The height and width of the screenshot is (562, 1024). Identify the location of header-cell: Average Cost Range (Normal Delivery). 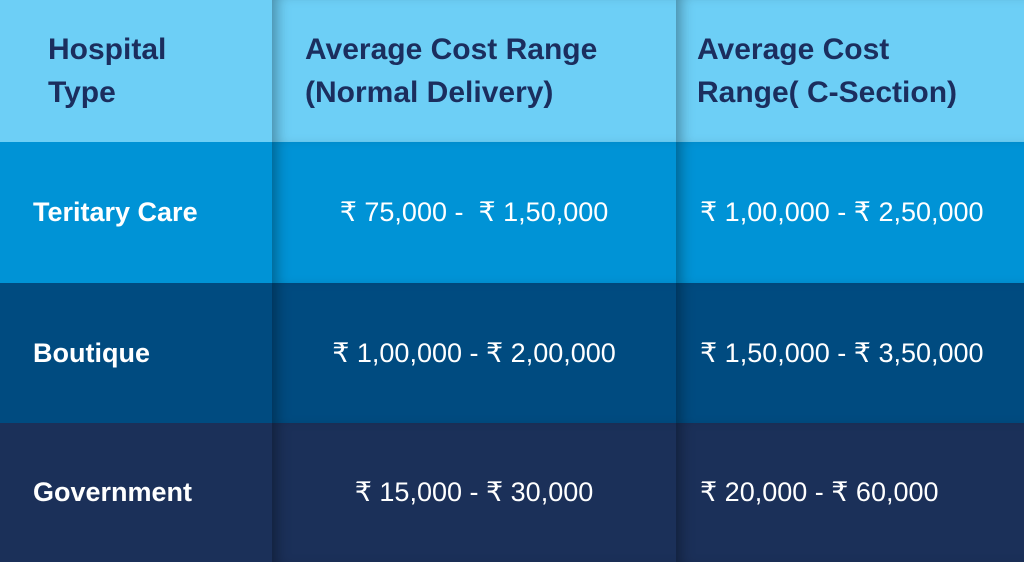
(474, 71).